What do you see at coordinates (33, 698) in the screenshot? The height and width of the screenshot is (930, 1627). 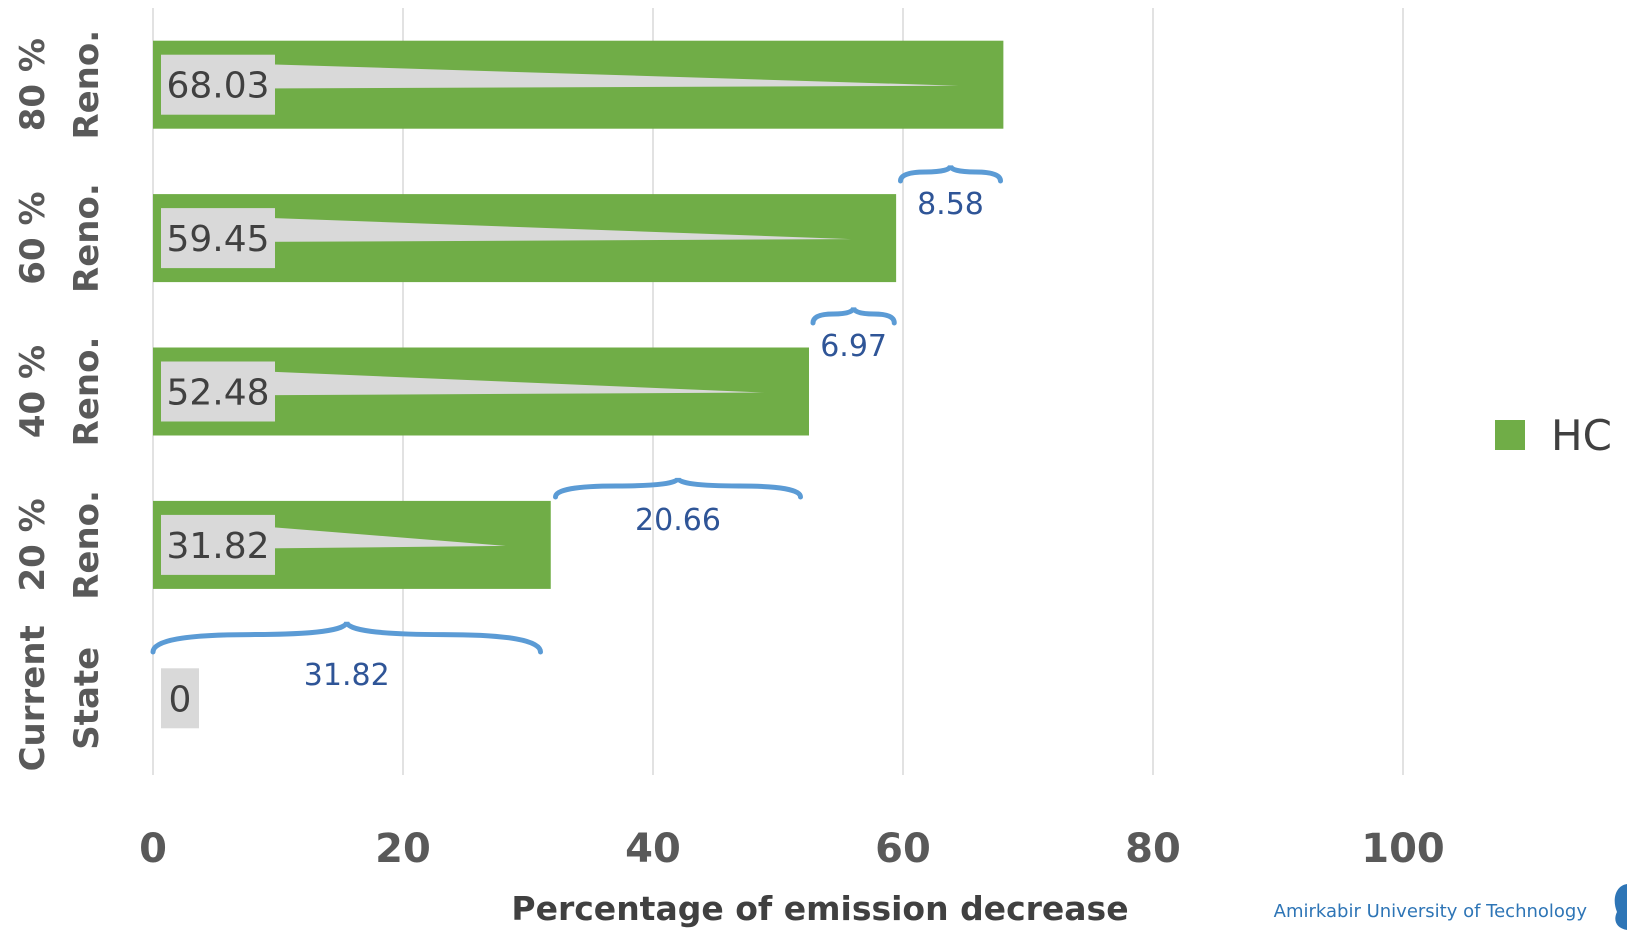 I see `category-label-line-0-0: Current` at bounding box center [33, 698].